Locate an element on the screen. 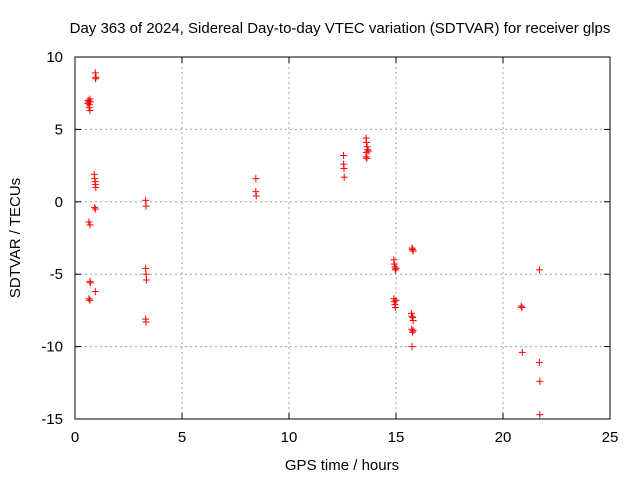  y-tick-label: 0 is located at coordinates (59, 202).